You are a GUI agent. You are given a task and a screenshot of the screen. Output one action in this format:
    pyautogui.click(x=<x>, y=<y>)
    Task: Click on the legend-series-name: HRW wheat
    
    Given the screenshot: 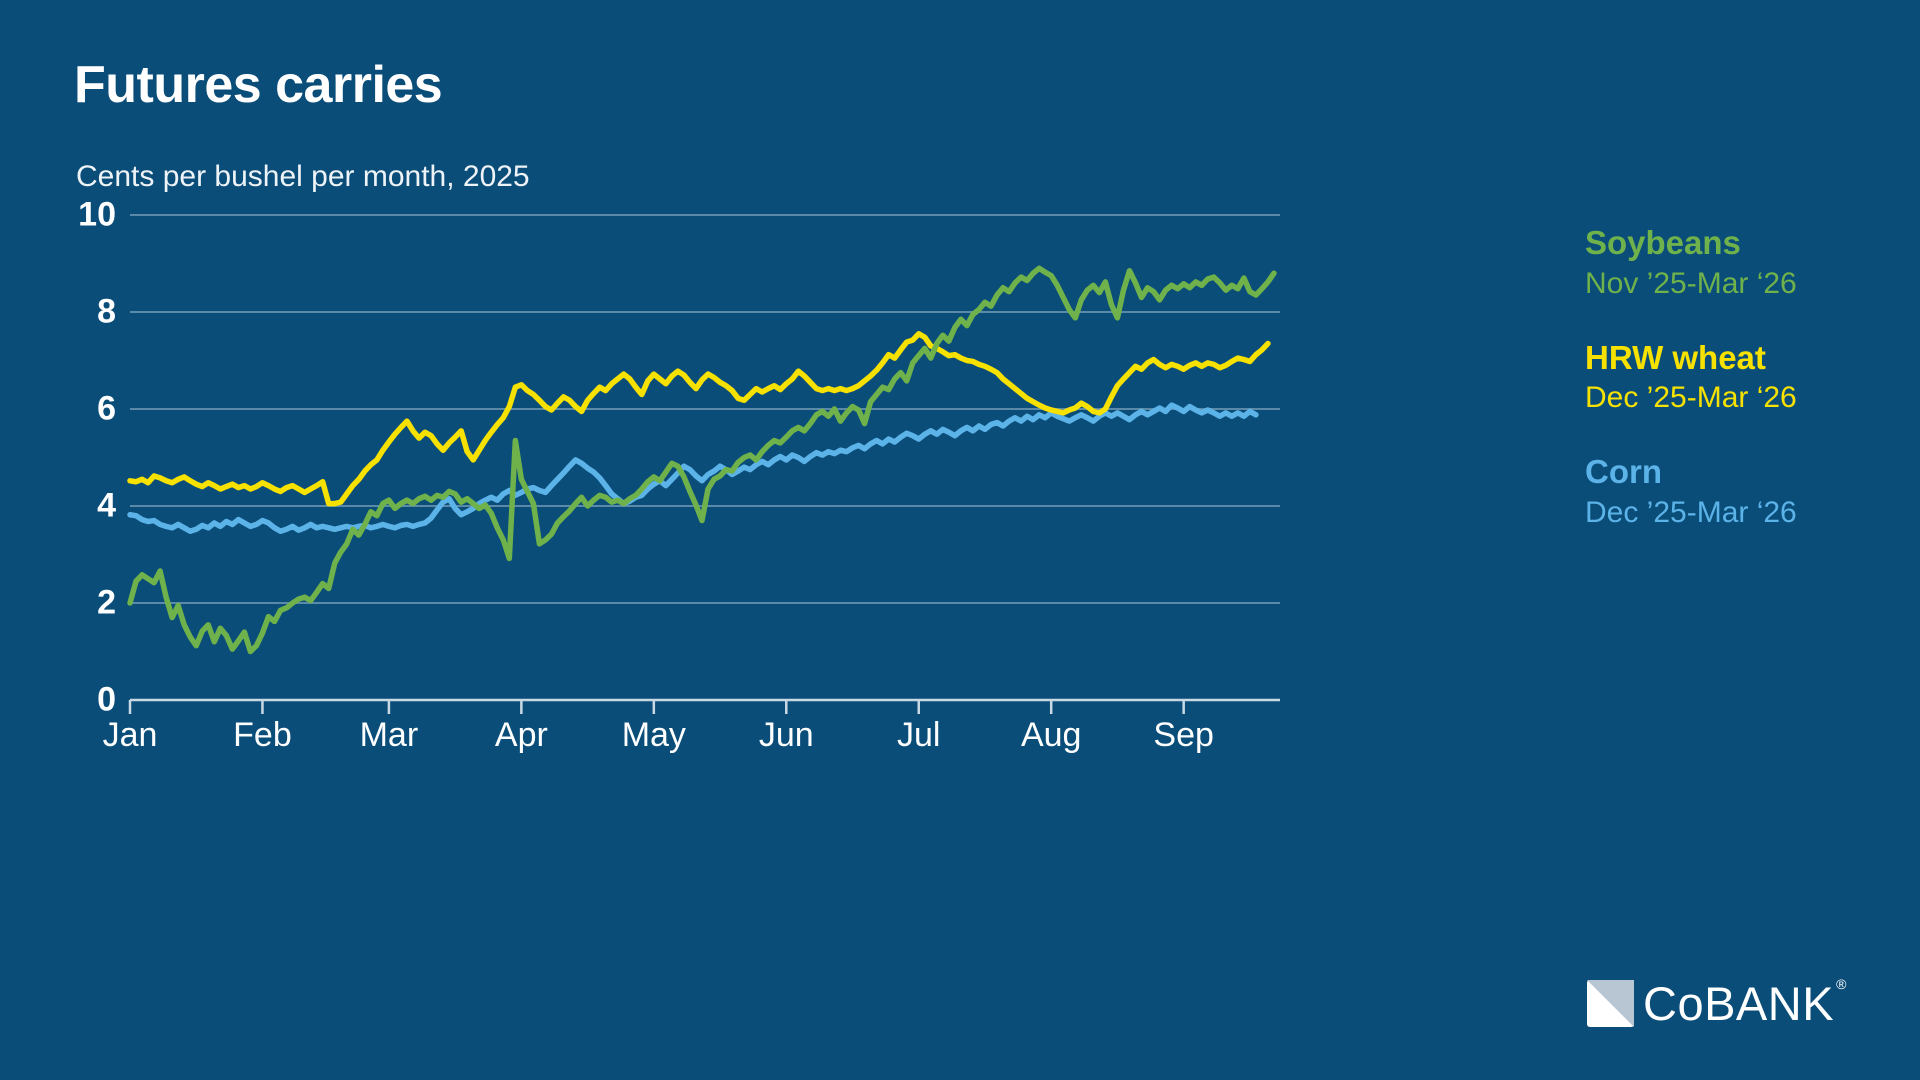 What is the action you would take?
    pyautogui.click(x=1675, y=357)
    